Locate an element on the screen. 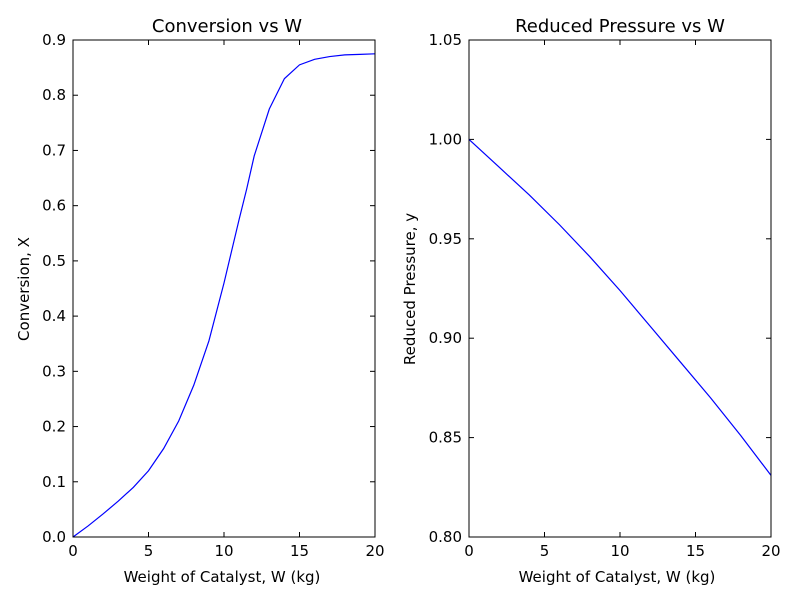  y-tick-label: 0.8 is located at coordinates (54, 95).